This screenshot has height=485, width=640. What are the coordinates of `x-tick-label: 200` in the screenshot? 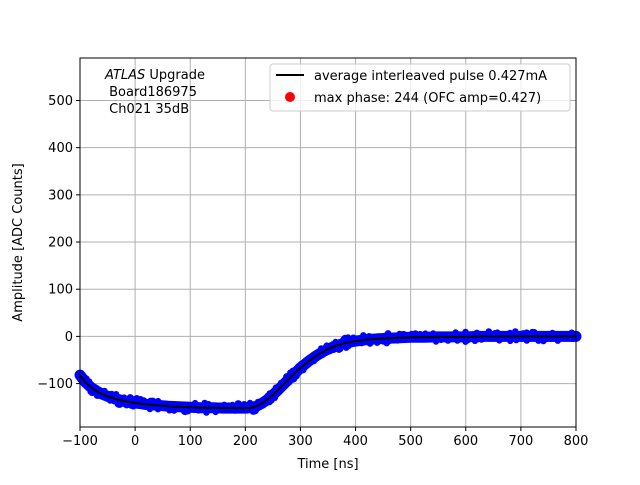 It's located at (245, 441).